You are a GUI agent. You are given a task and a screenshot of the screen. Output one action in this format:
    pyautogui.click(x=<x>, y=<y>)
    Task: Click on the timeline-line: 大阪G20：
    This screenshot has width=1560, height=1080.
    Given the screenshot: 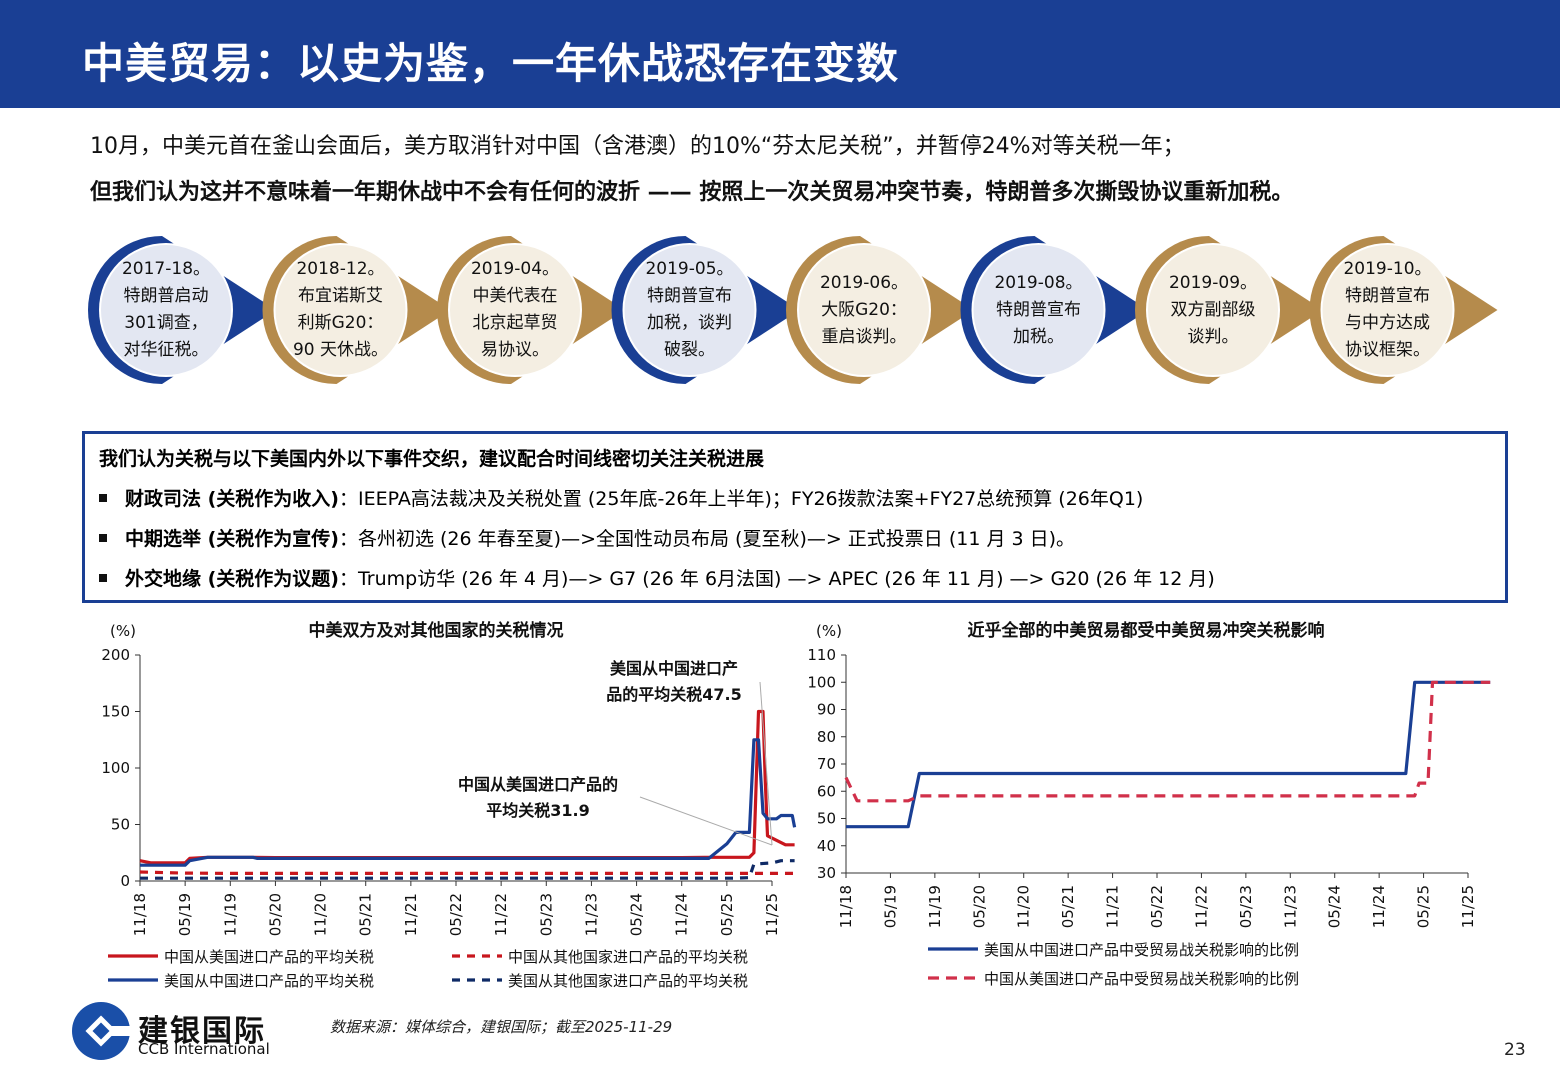 What is the action you would take?
    pyautogui.click(x=864, y=309)
    